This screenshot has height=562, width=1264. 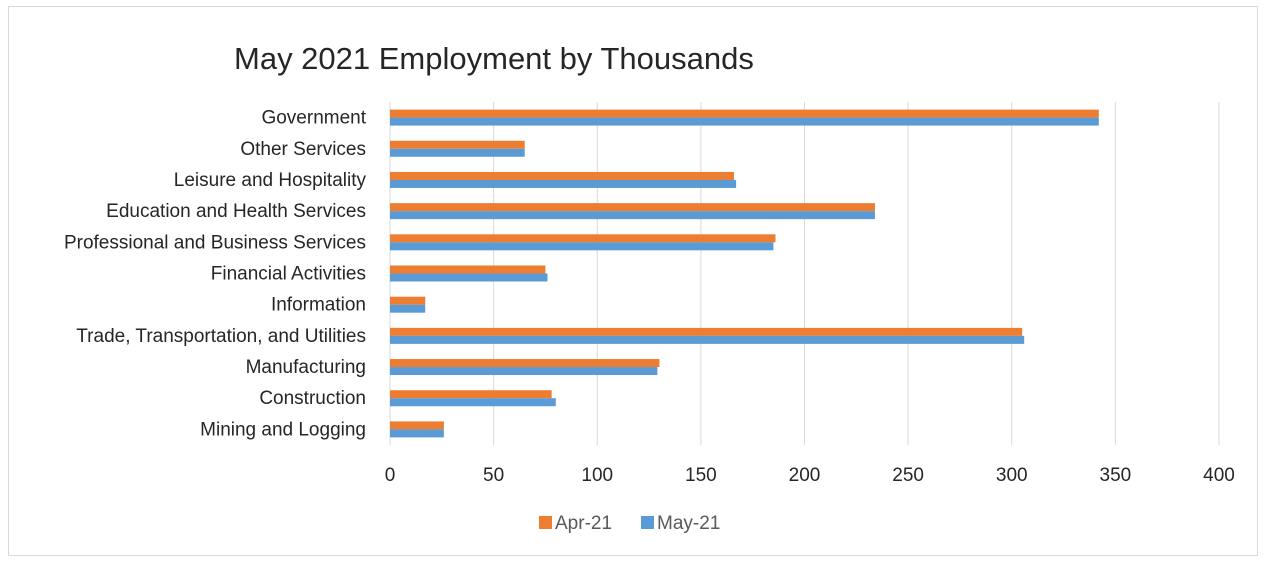 What do you see at coordinates (1116, 475) in the screenshot?
I see `x-tick-label: 350` at bounding box center [1116, 475].